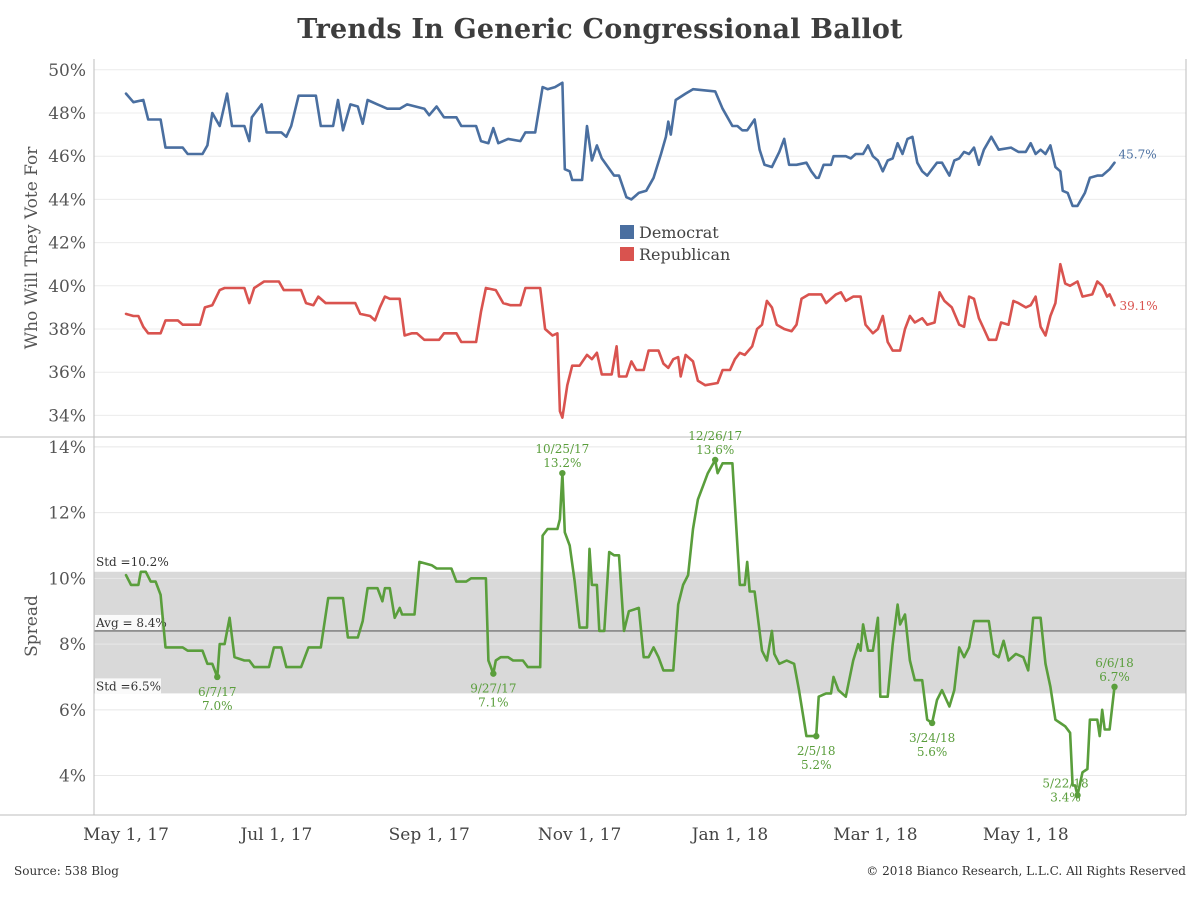  What do you see at coordinates (816, 765) in the screenshot?
I see `annotation-value: 5.2%` at bounding box center [816, 765].